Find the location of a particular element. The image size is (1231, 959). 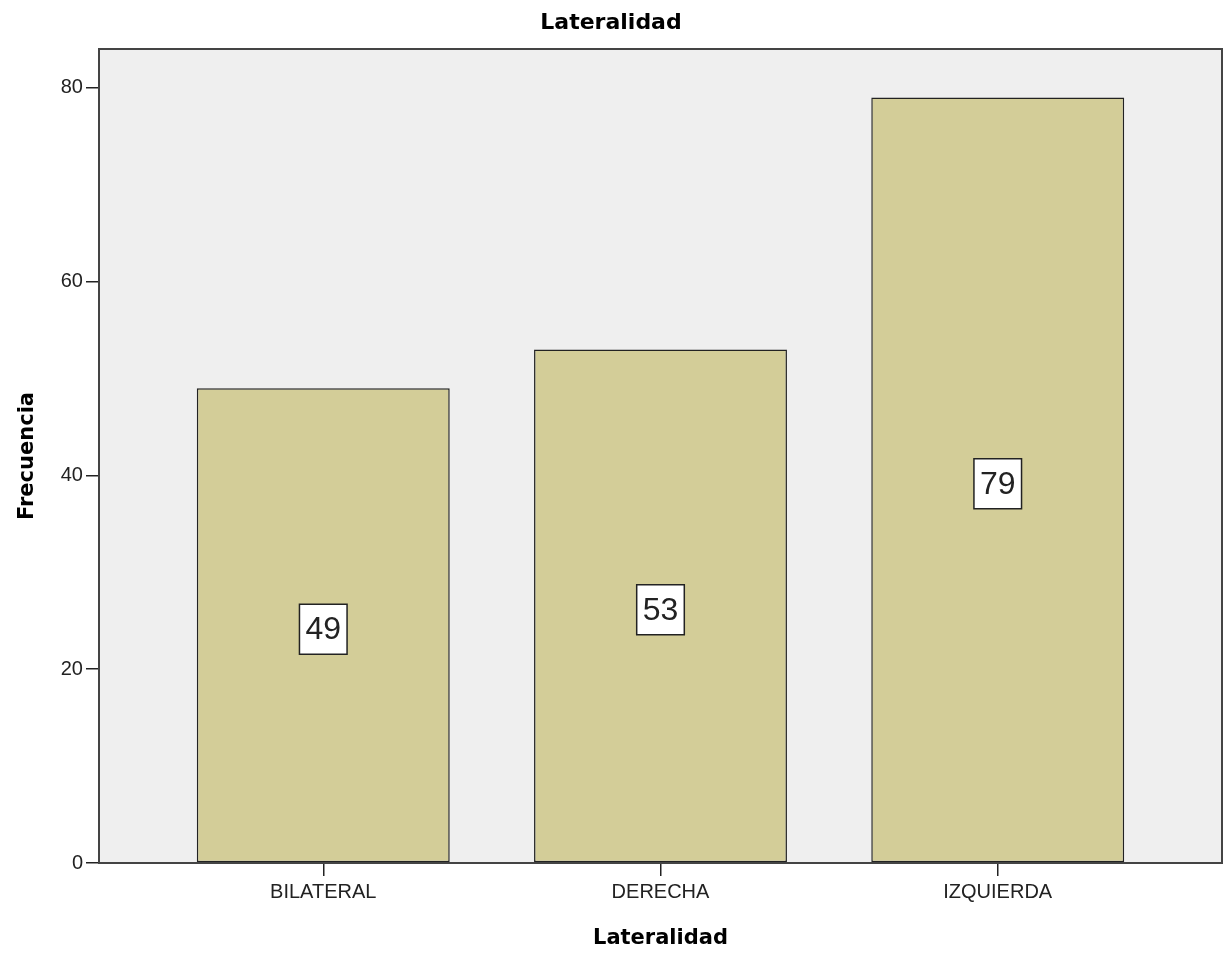

data-label: 53 is located at coordinates (660, 608).